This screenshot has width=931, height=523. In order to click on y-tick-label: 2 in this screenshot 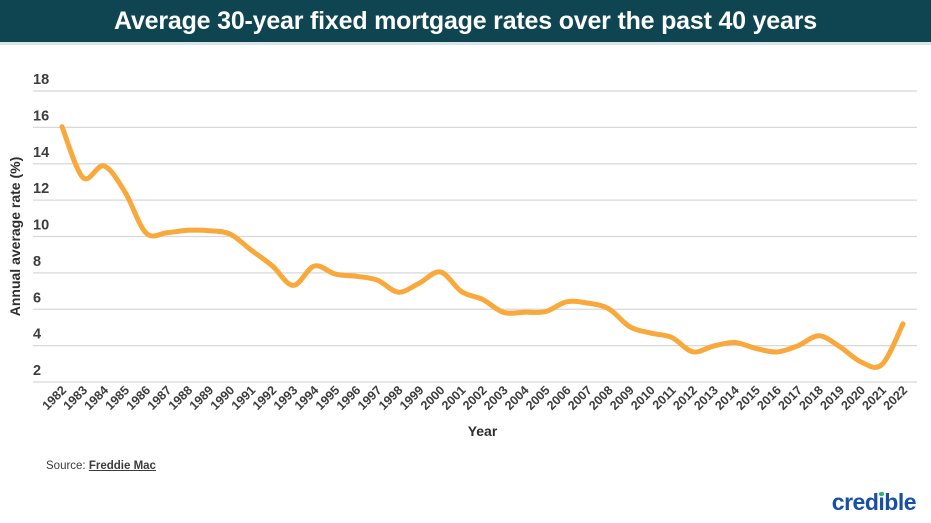, I will do `click(37, 371)`.